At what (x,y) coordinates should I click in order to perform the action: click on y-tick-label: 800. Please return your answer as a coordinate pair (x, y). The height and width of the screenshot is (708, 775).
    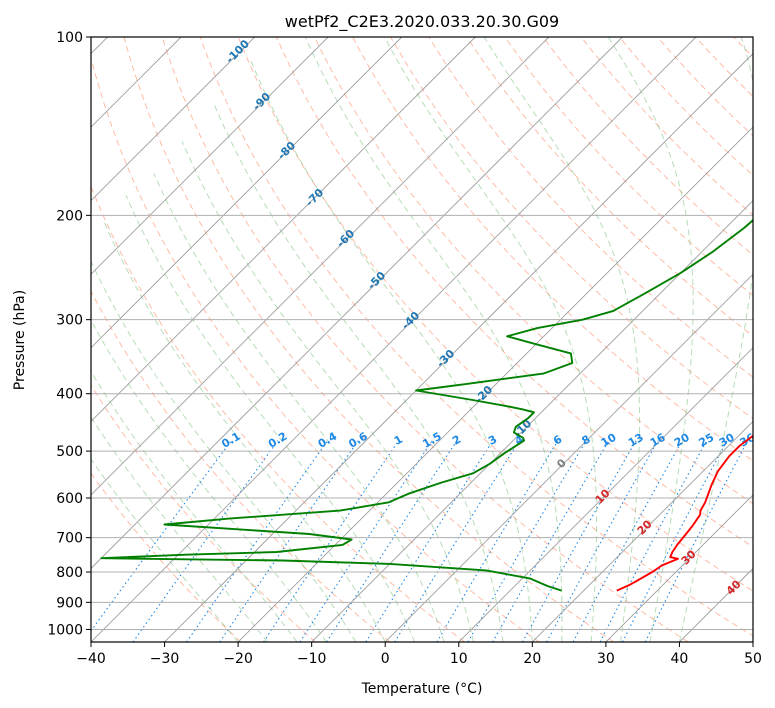
    Looking at the image, I should click on (69, 573).